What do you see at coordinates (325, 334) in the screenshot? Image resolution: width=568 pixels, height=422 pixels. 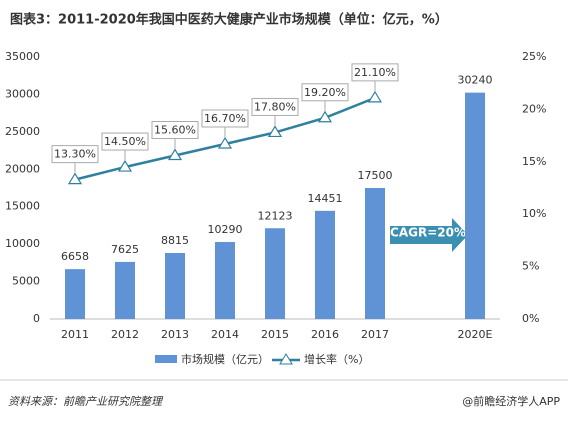 I see `x-tick-label: 2016` at bounding box center [325, 334].